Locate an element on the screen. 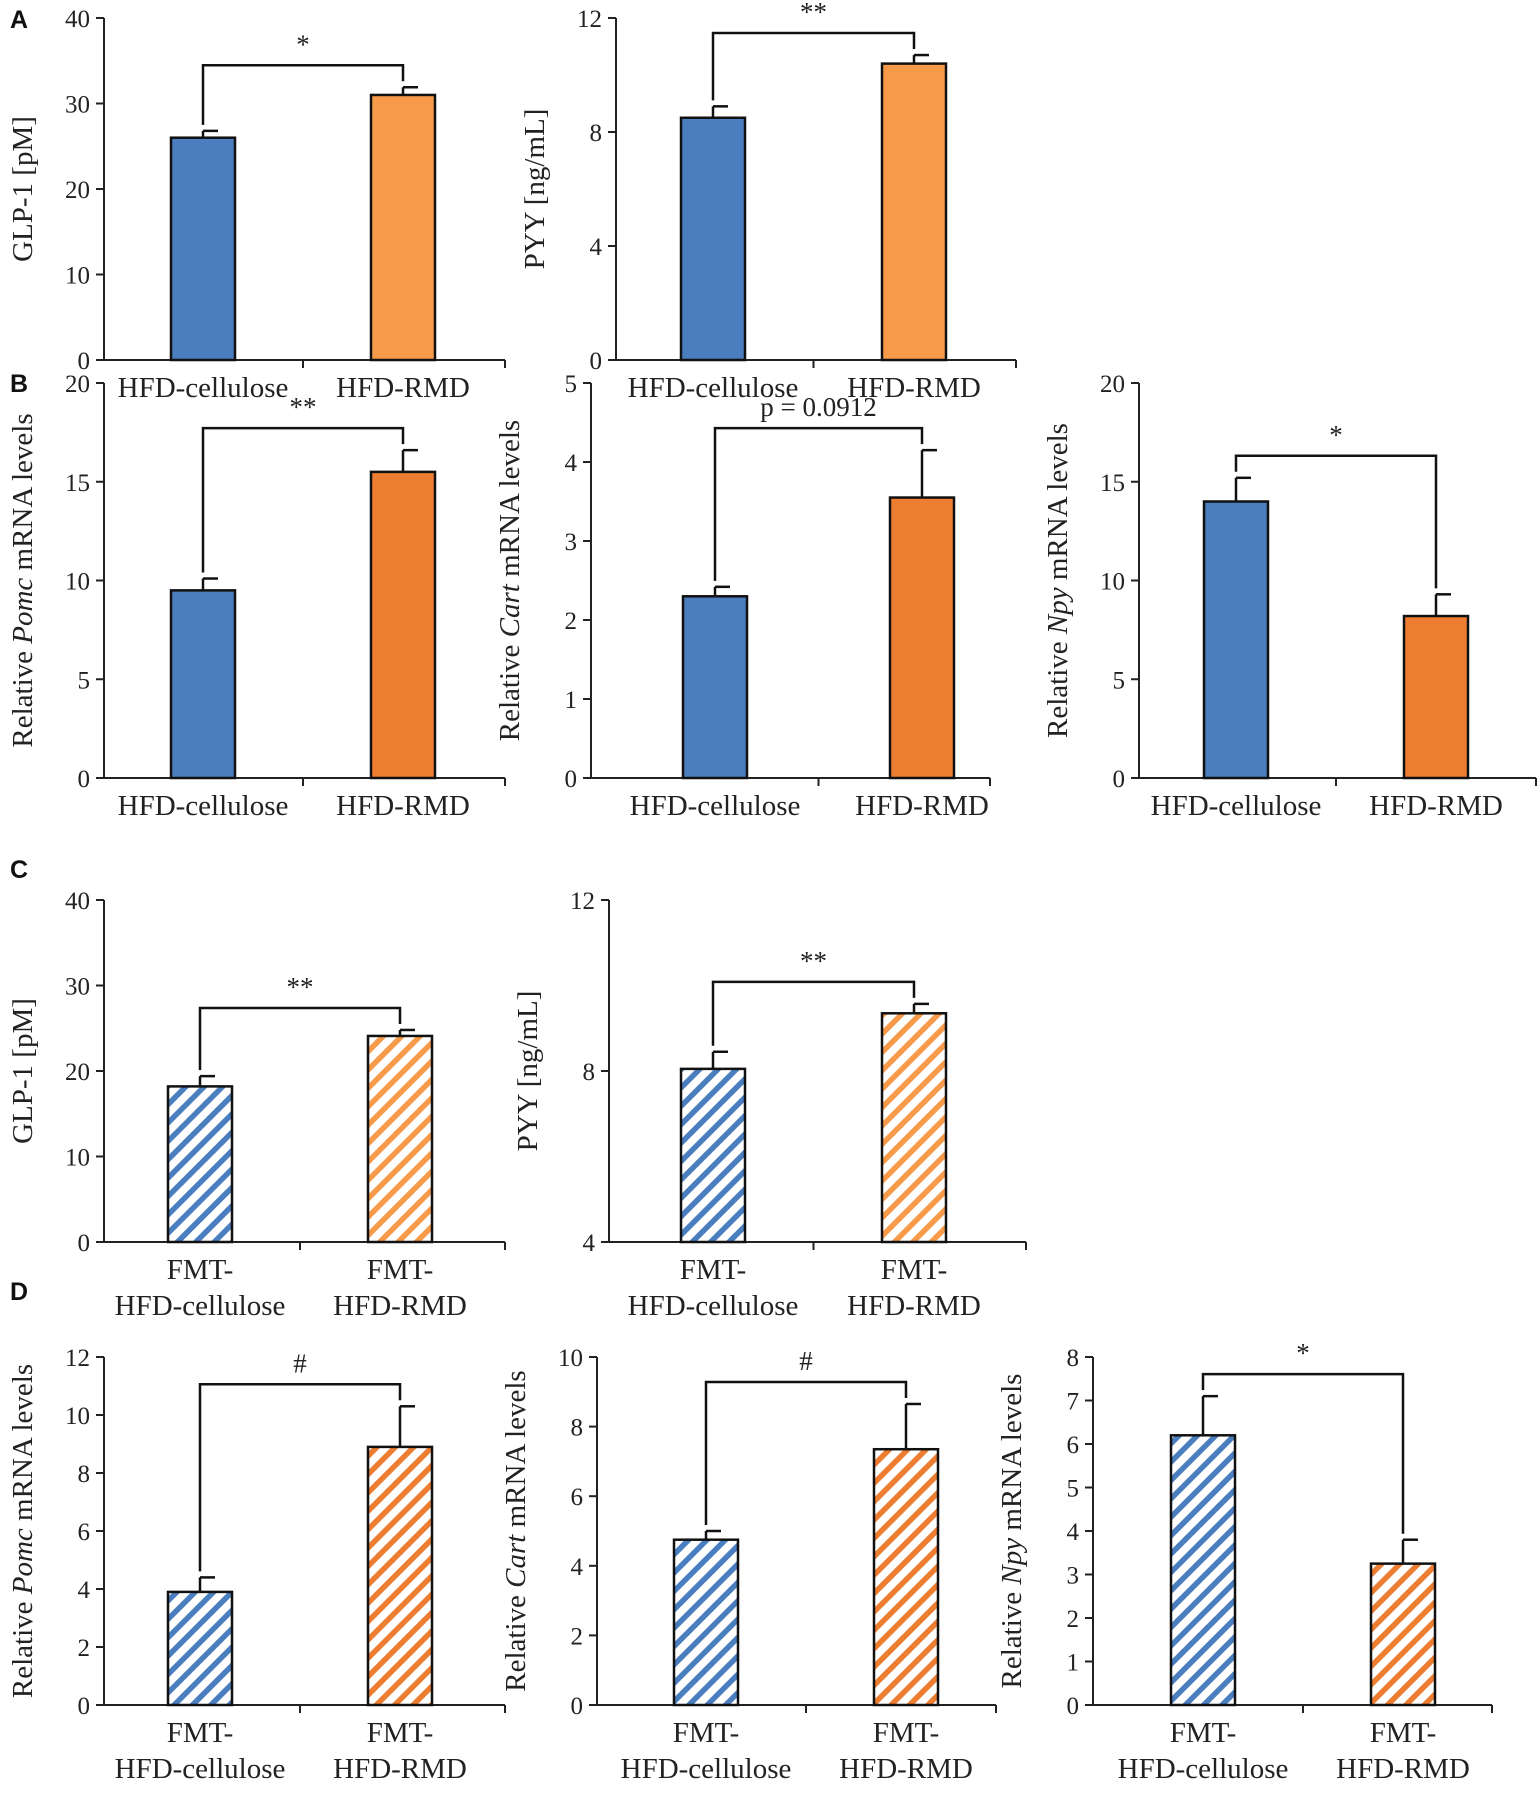 The image size is (1538, 1801). y-tick-label: 1 is located at coordinates (571, 700).